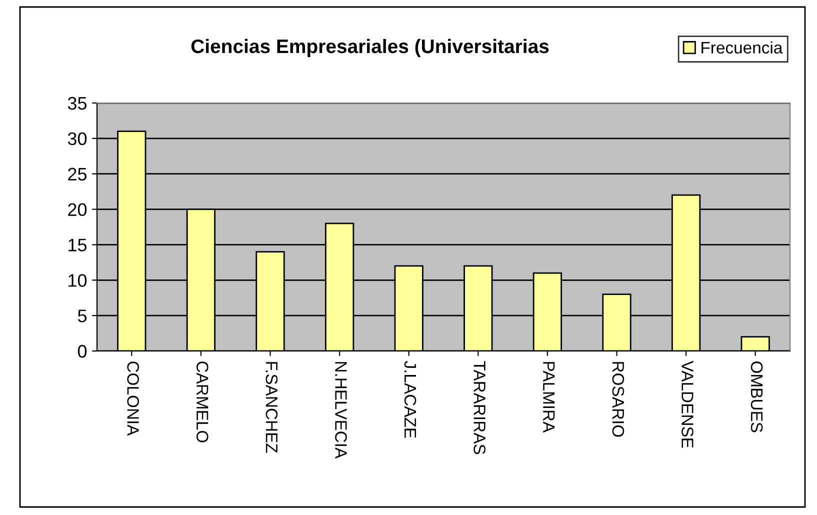 The width and height of the screenshot is (817, 515). Describe the element at coordinates (341, 410) in the screenshot. I see `x-tick-label: N.HELVECIA` at that location.